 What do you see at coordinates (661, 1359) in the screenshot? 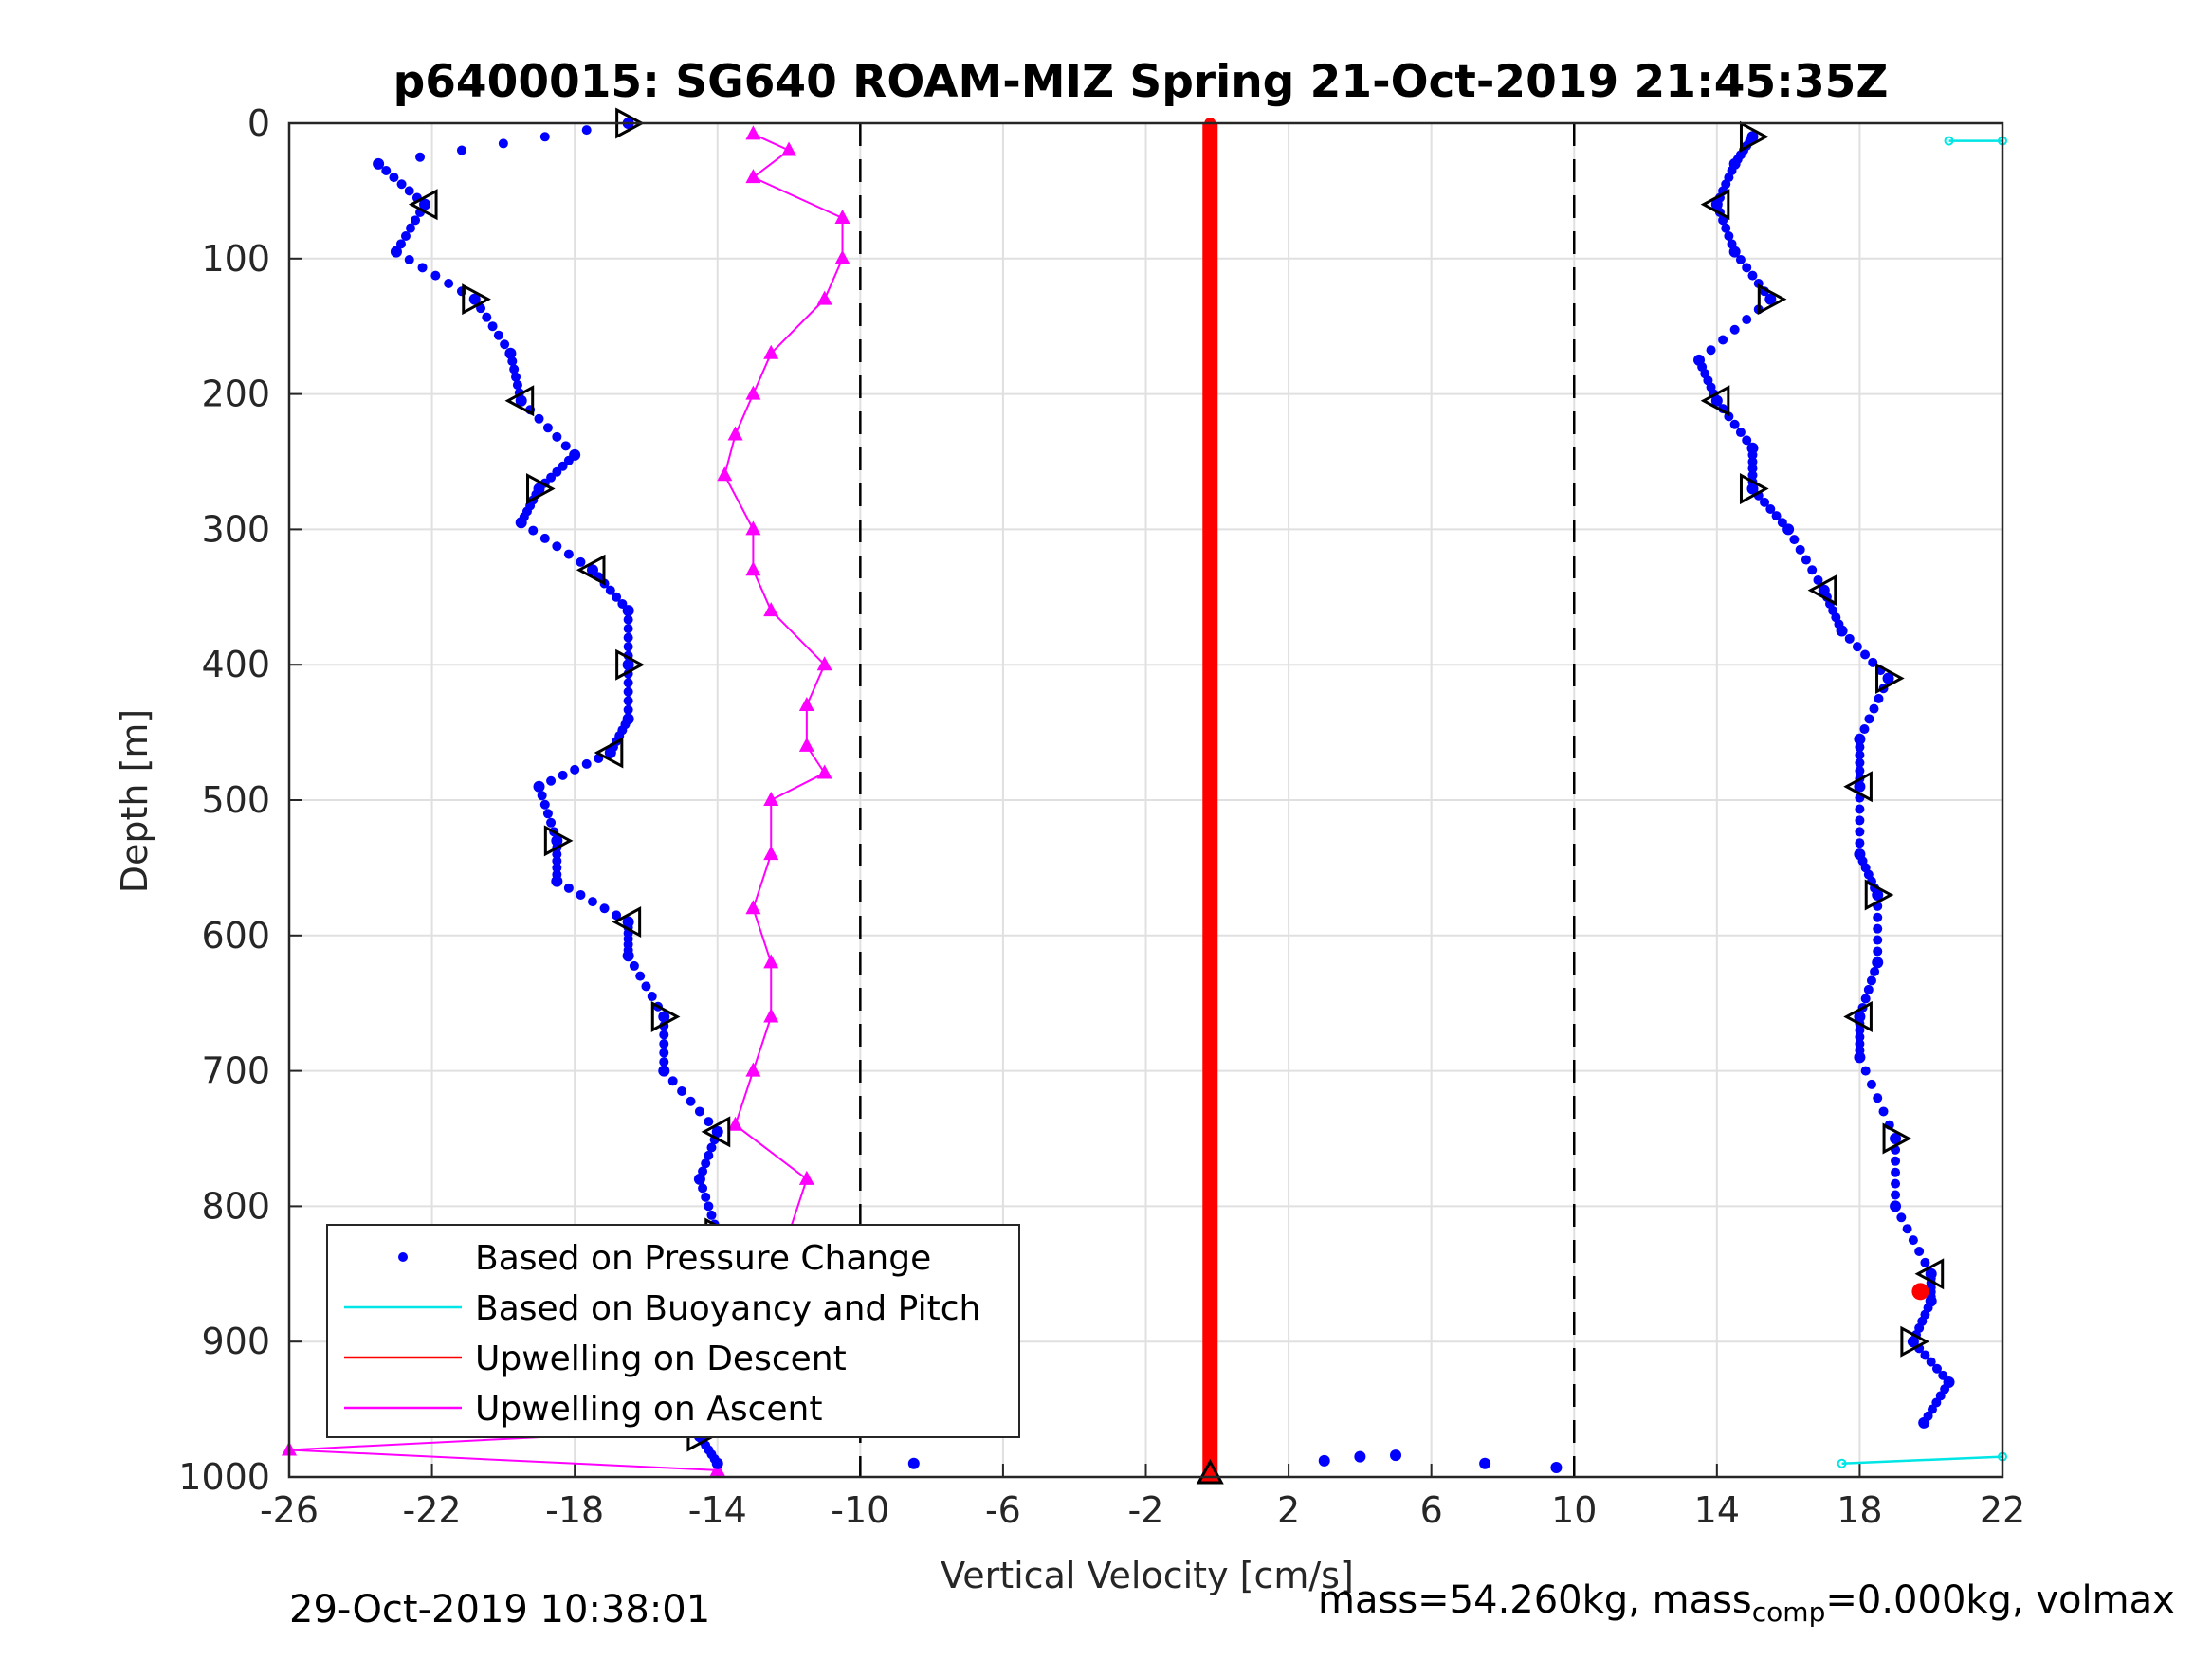
I see `legend-label: Upwelling on Descent` at bounding box center [661, 1359].